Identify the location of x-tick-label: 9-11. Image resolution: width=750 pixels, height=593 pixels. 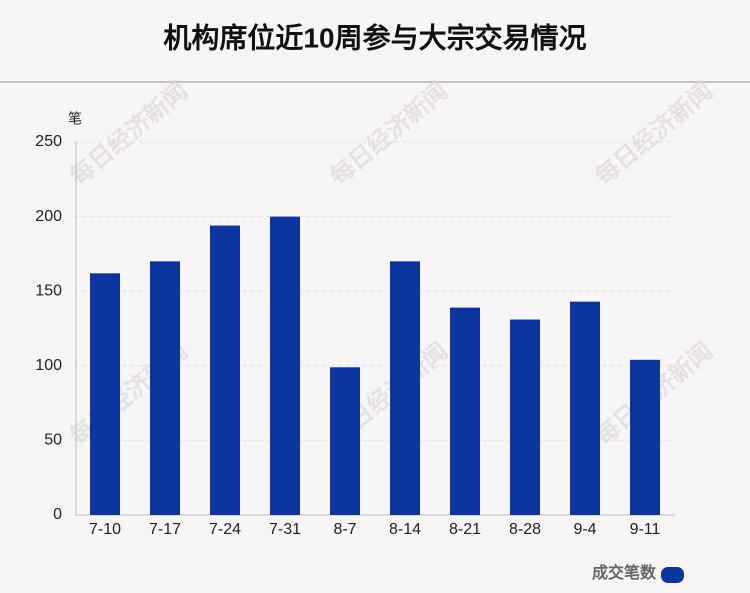
(645, 529).